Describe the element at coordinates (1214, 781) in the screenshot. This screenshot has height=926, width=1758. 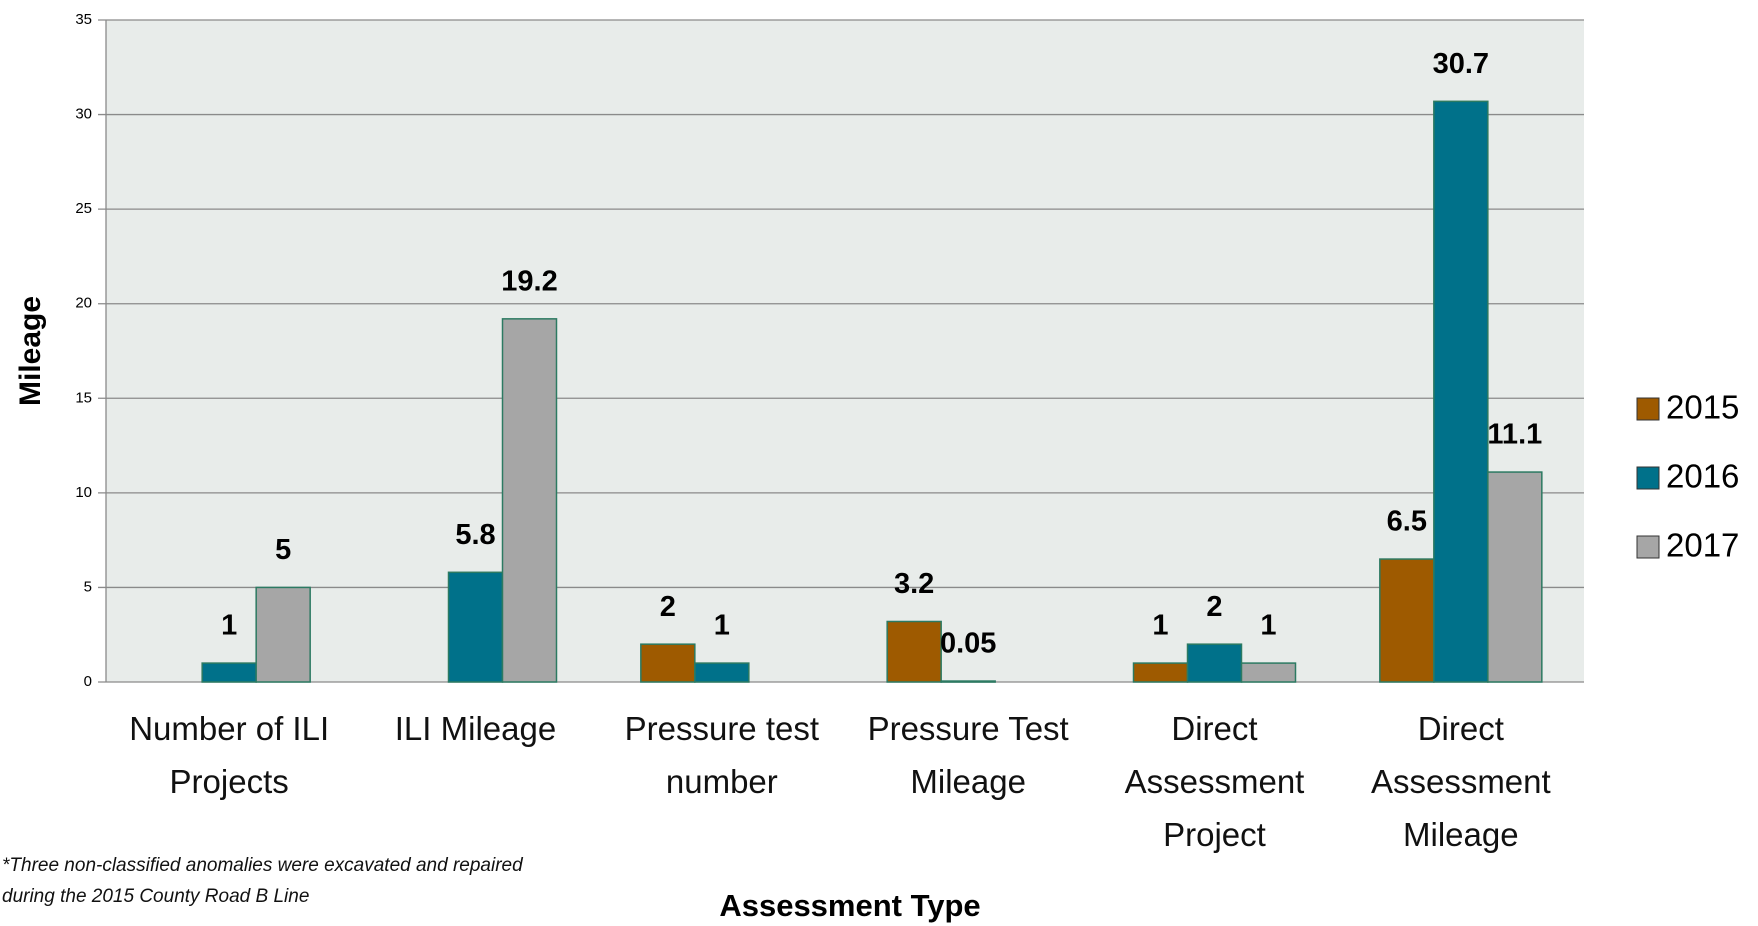
I see `x-tick-label: Direct Assessment Project` at that location.